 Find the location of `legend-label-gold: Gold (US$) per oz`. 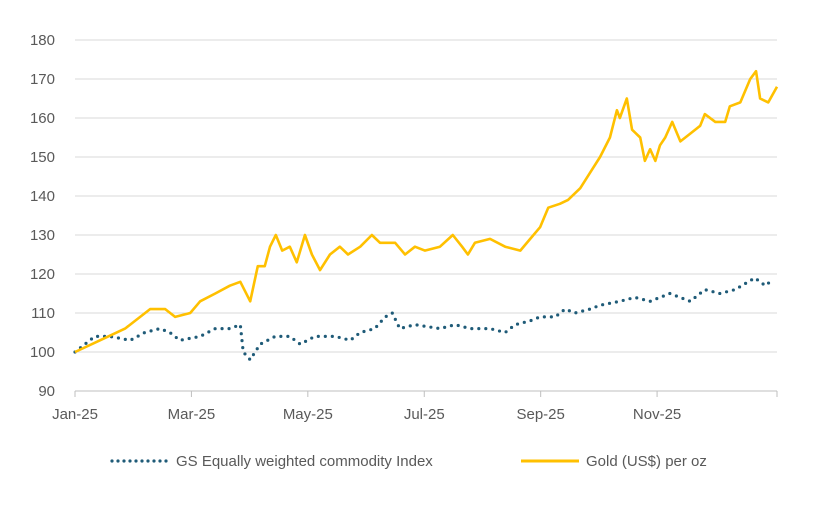

legend-label-gold: Gold (US$) per oz is located at coordinates (646, 461).